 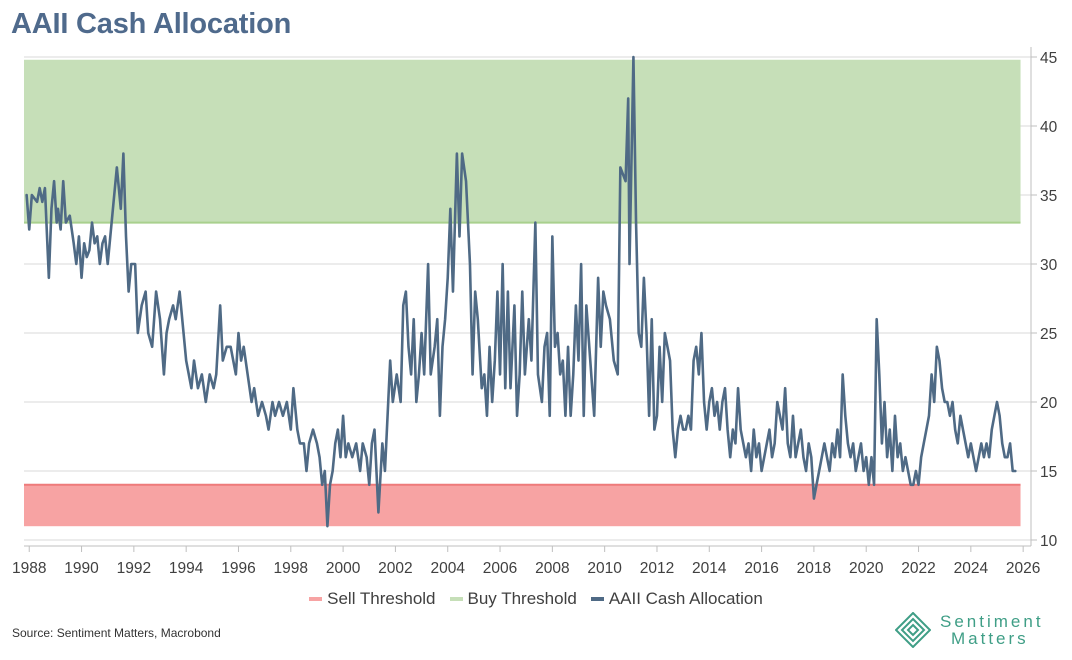 I want to click on x-tick-label-1990: 1990, so click(x=81, y=568).